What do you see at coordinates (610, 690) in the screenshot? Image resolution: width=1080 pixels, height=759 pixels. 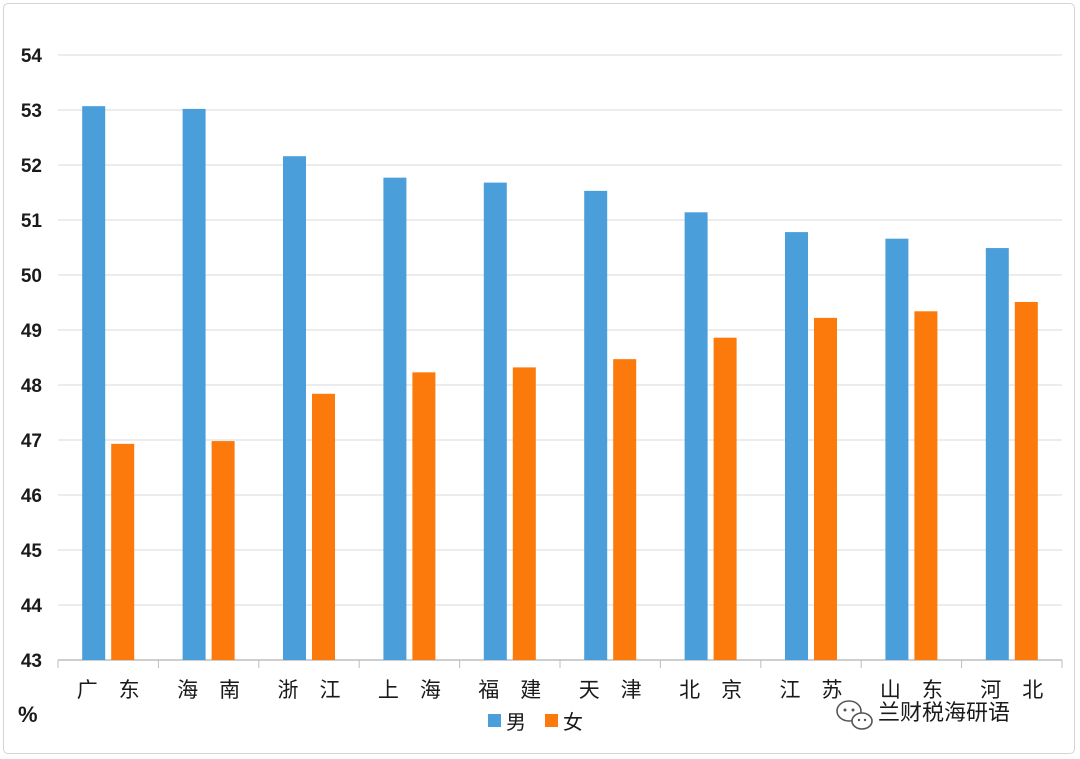 I see `x-category-label: 天 津` at bounding box center [610, 690].